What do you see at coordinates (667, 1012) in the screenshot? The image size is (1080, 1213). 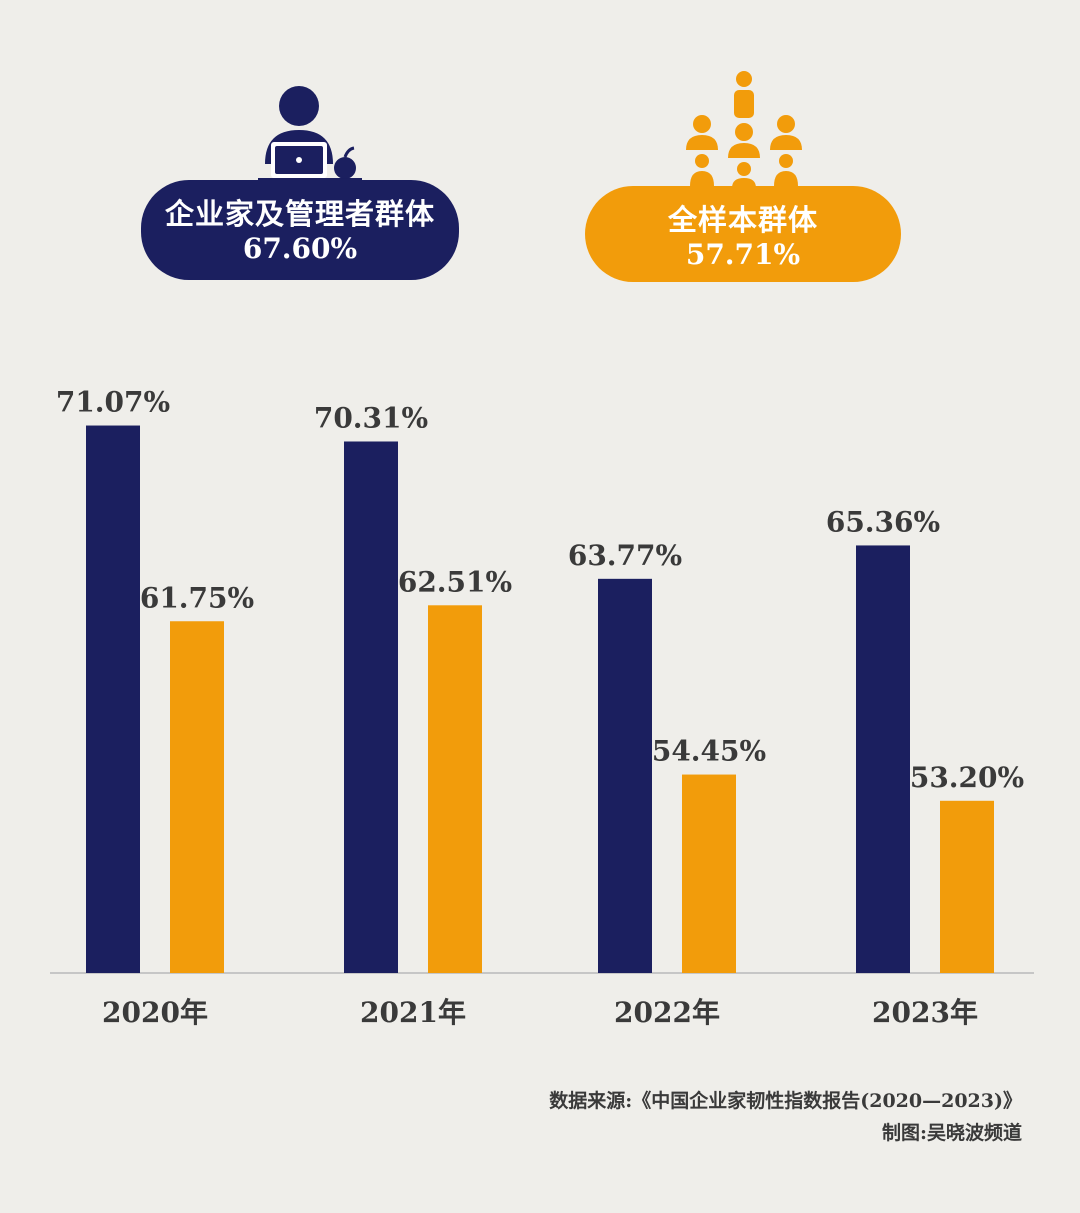 I see `x-tick-label-2: 2022年` at bounding box center [667, 1012].